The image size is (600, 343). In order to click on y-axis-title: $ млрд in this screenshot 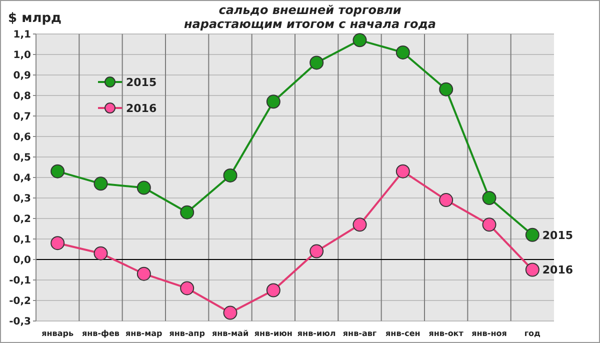, I will do `click(35, 18)`.